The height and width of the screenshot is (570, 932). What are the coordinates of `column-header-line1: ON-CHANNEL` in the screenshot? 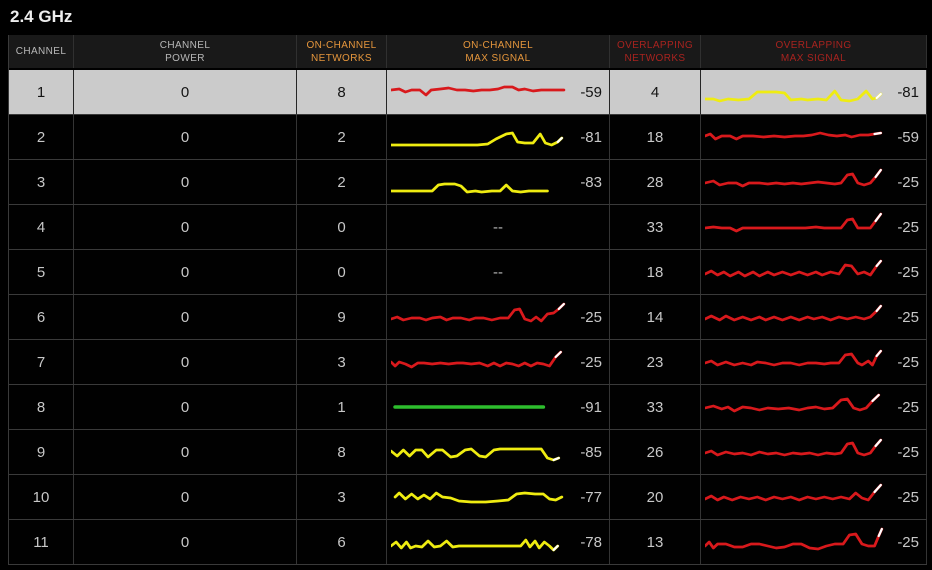 It's located at (498, 45).